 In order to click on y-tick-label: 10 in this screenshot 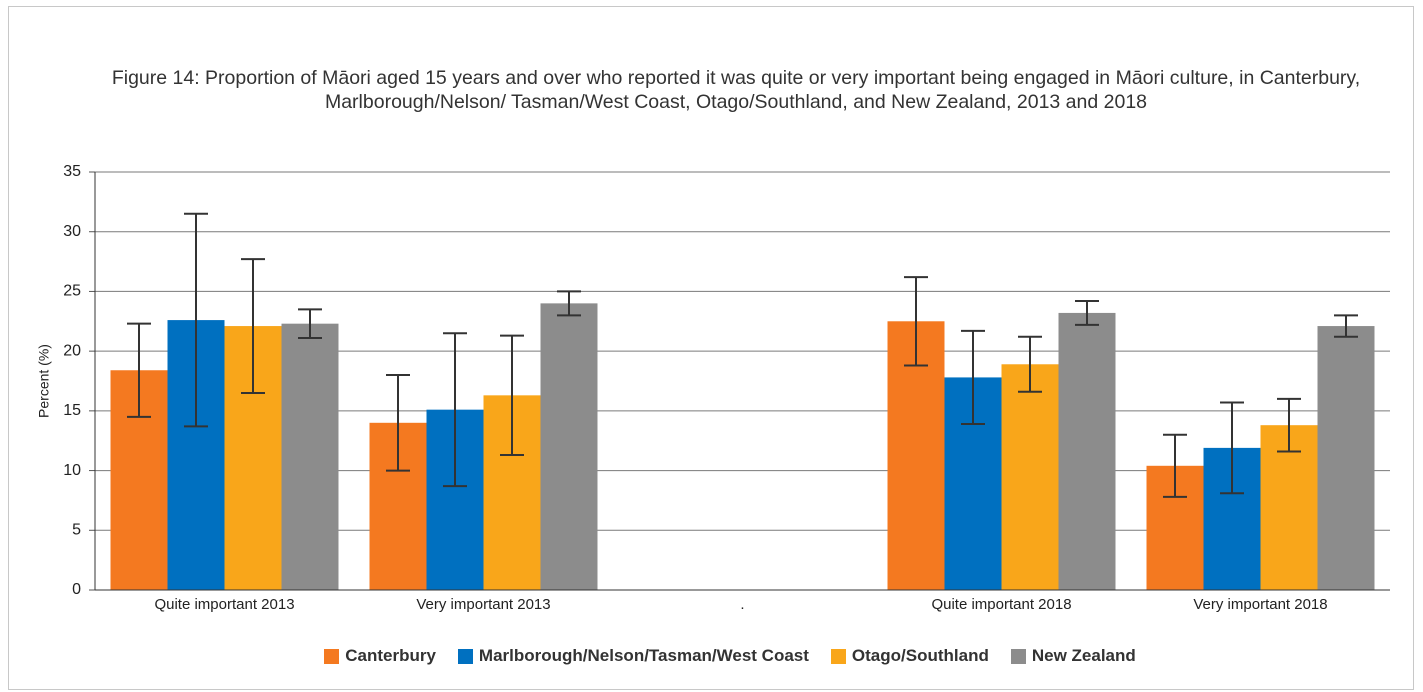, I will do `click(72, 470)`.